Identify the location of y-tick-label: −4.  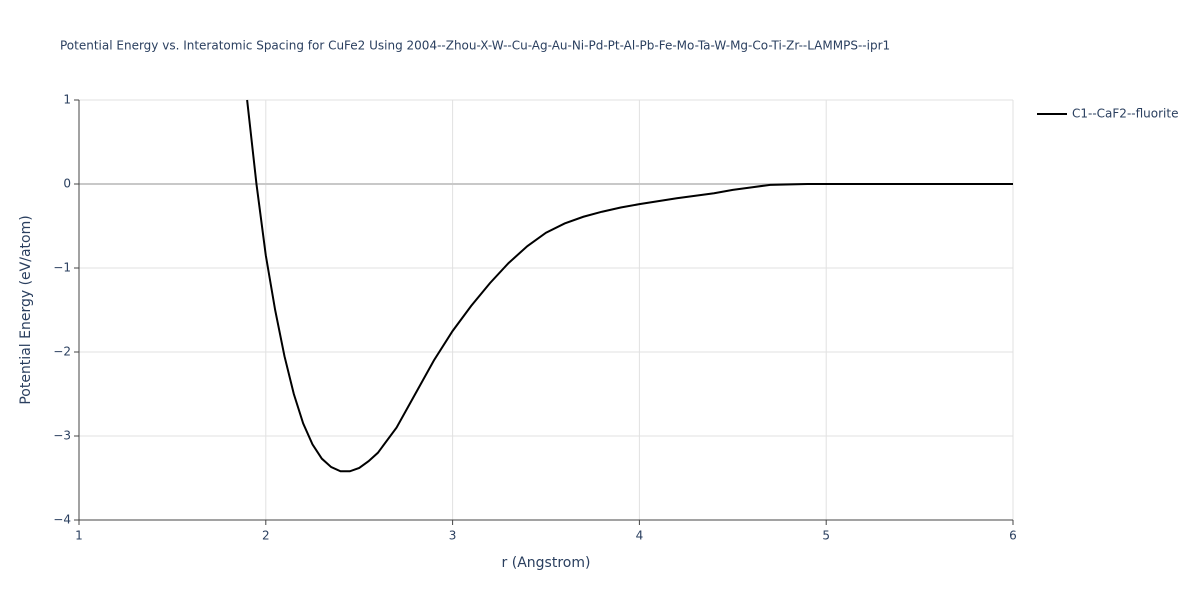
(62, 520).